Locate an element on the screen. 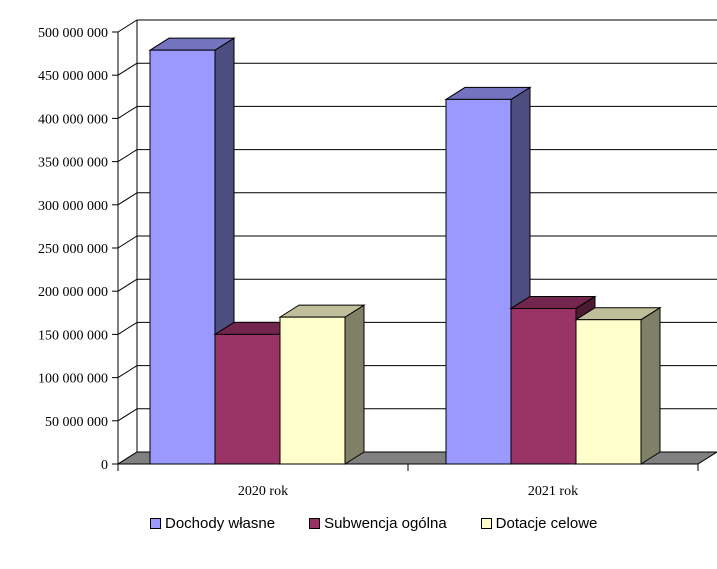 The width and height of the screenshot is (717, 569). y-tick-label: 50 000 000 is located at coordinates (76, 422).